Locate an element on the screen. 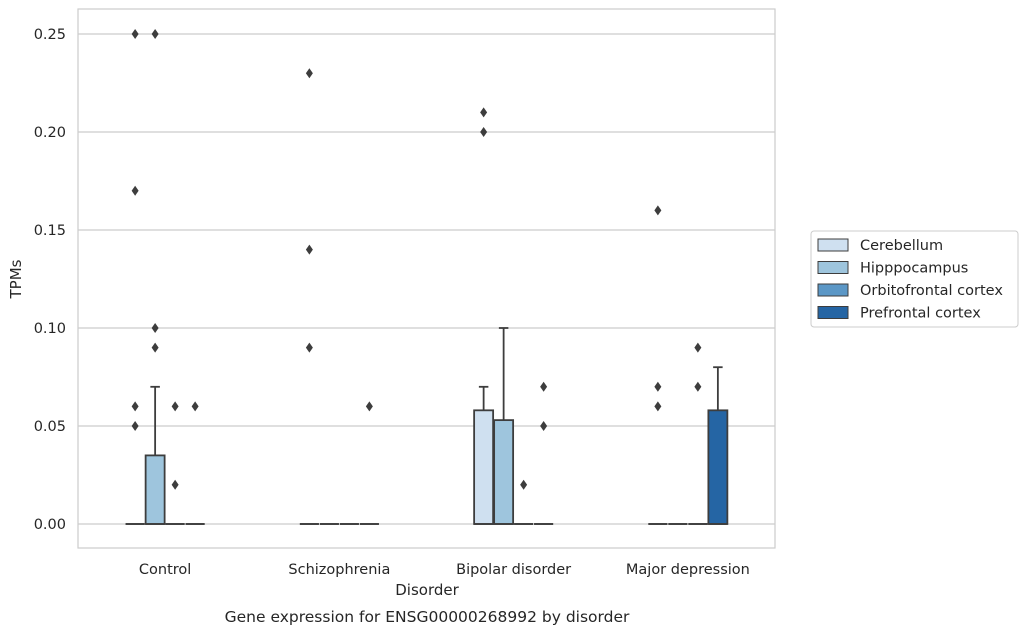 This screenshot has height=634, width=1028. x-tick-label: Bipolar disorder is located at coordinates (513, 570).